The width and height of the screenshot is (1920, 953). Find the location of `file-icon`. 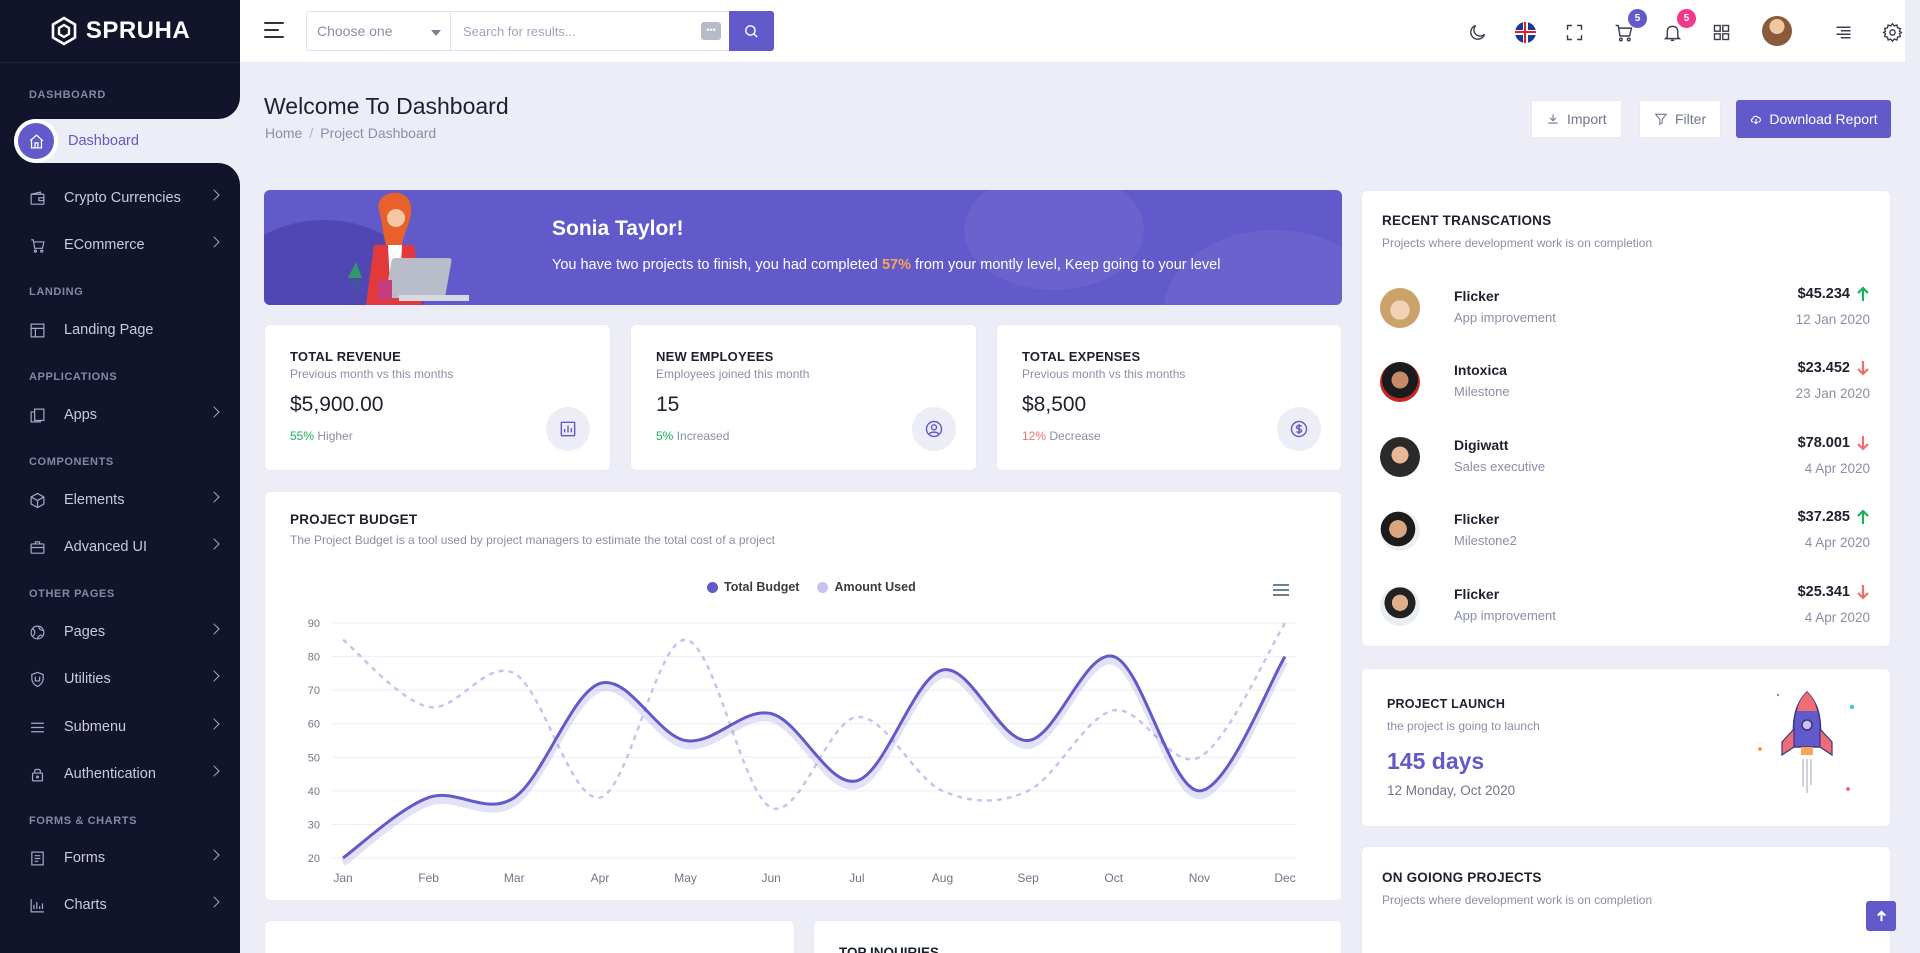

file-icon is located at coordinates (37, 858).